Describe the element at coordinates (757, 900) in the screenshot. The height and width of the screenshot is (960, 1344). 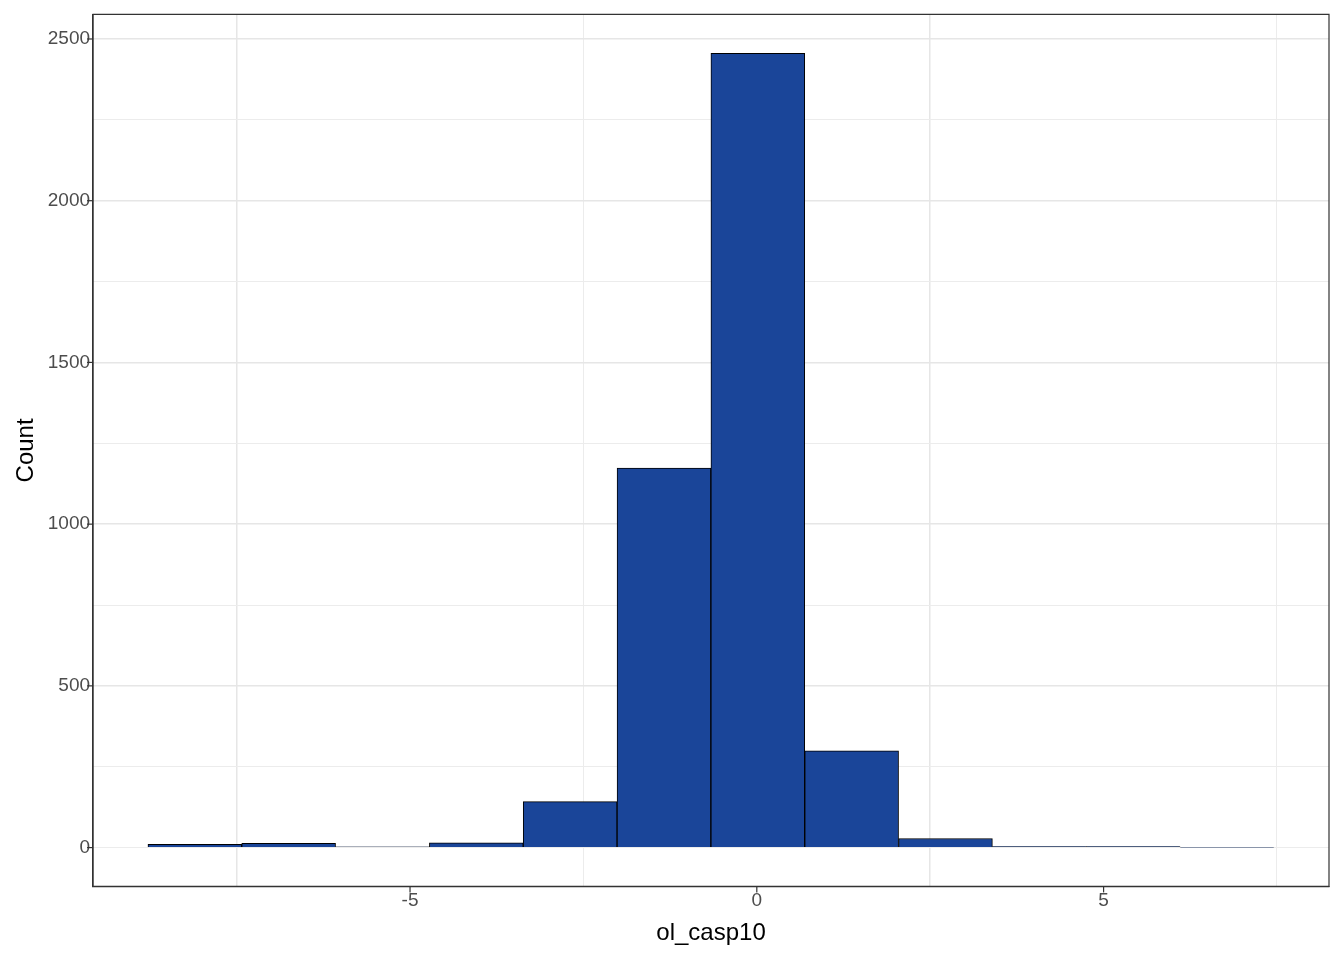
I see `x-tick-label: 0` at that location.